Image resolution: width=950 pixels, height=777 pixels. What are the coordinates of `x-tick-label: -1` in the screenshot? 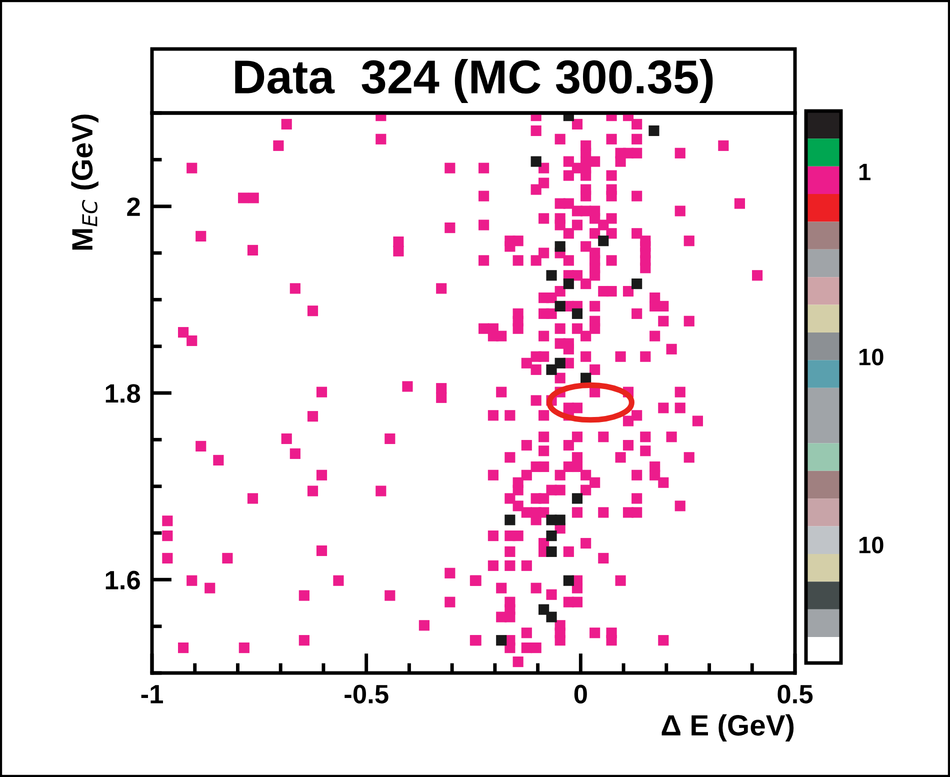 It's located at (152, 694).